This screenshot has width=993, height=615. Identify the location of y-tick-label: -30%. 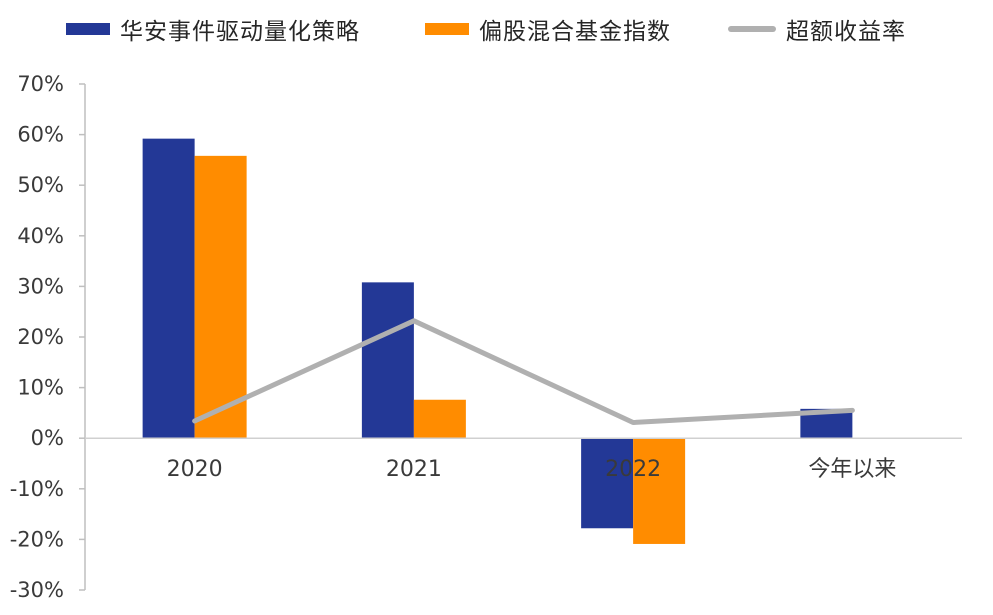
(37, 590).